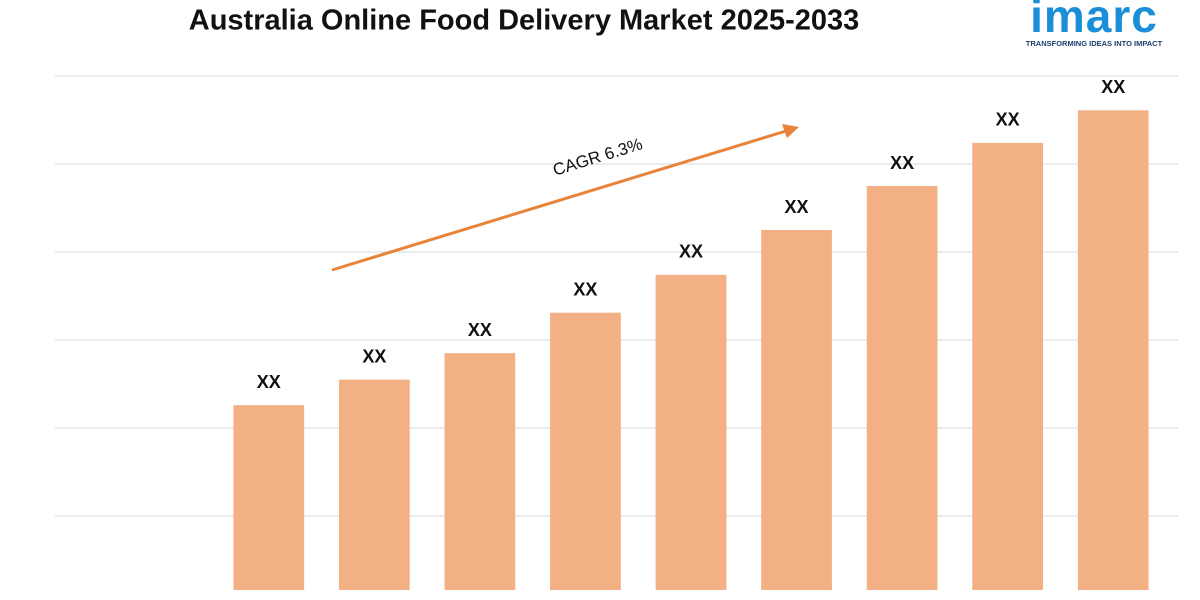  Describe the element at coordinates (1094, 43) in the screenshot. I see `brand-tagline: TRANSFORMING IDEAS INTO IMPACT` at that location.